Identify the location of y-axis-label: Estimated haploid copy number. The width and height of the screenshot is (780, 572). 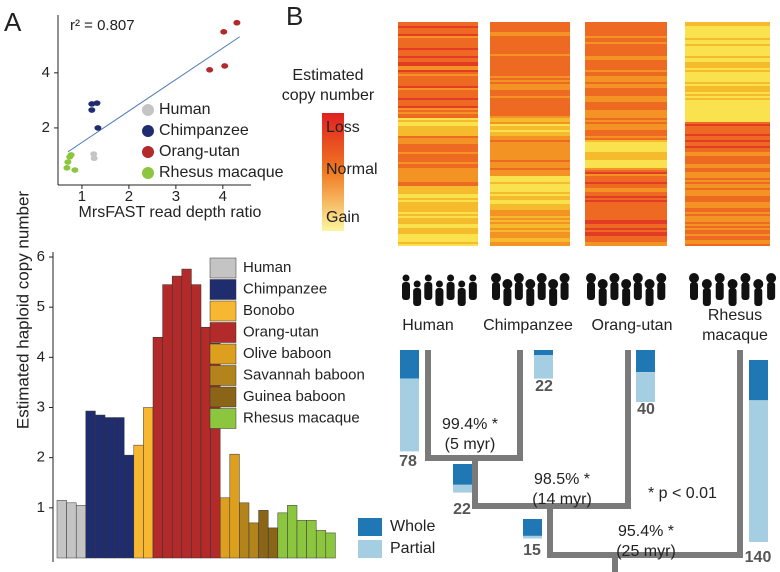
(22, 310).